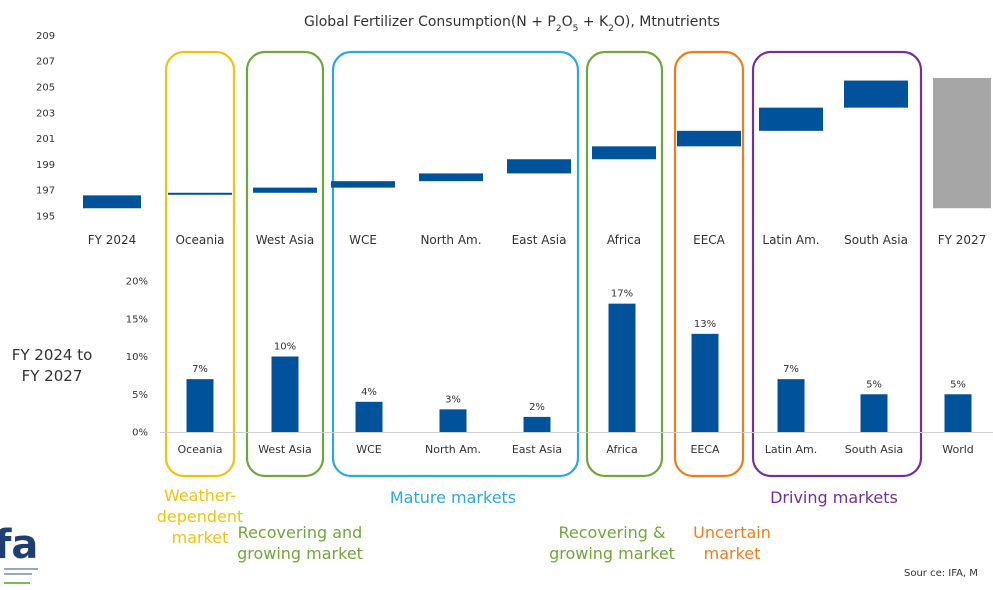 This screenshot has width=993, height=590. Describe the element at coordinates (567, 22) in the screenshot. I see `title-part: O` at that location.